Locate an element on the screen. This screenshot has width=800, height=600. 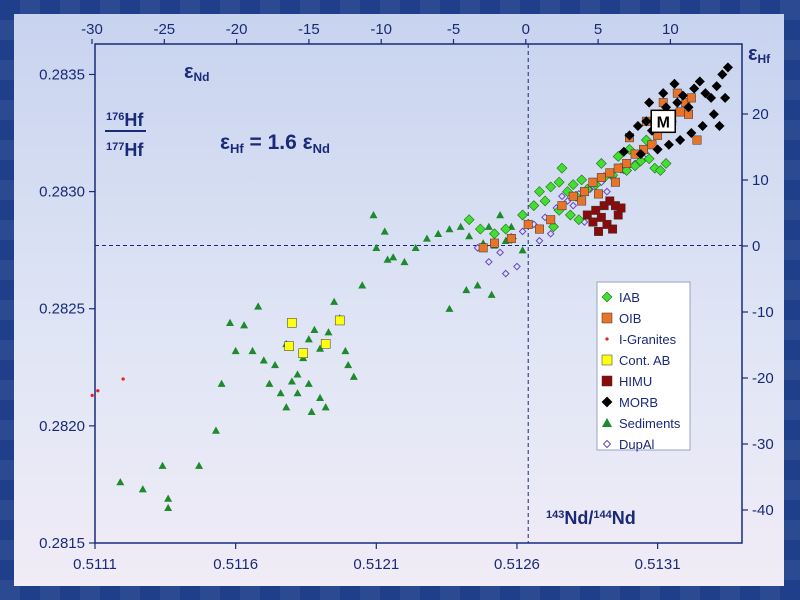
legend-marker-oib is located at coordinates (607, 318).